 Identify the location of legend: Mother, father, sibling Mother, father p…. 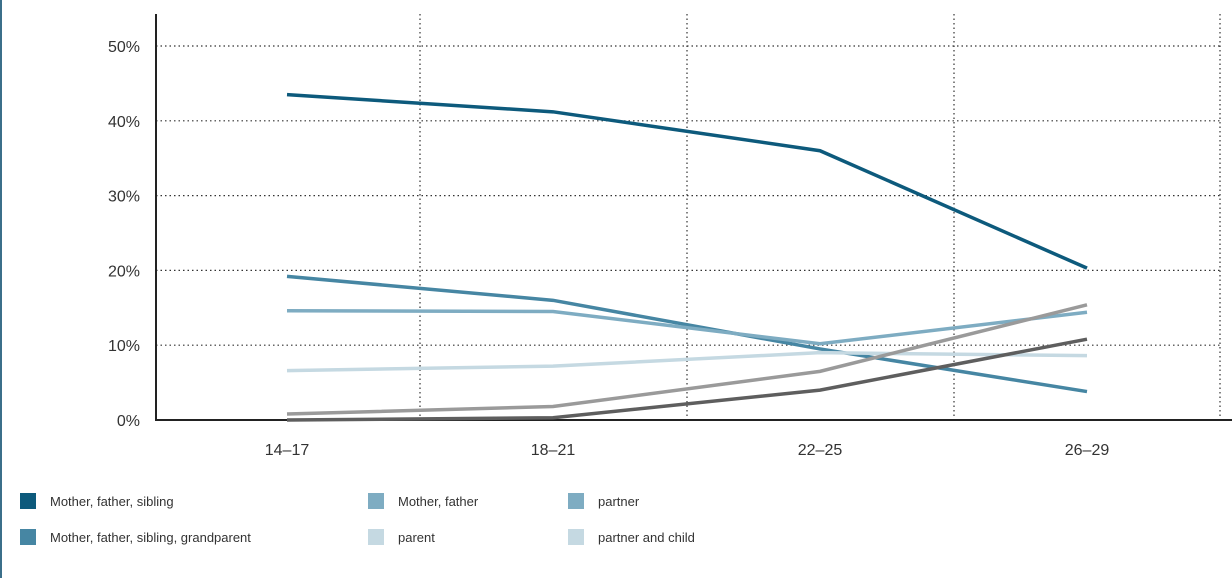
(610, 527).